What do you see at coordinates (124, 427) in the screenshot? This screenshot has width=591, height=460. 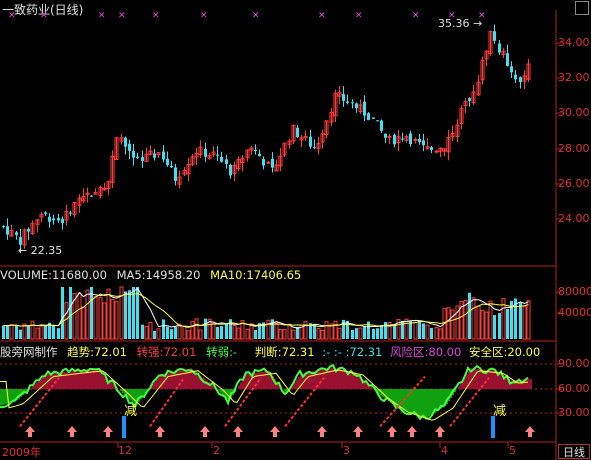 I see `signal-bar` at bounding box center [124, 427].